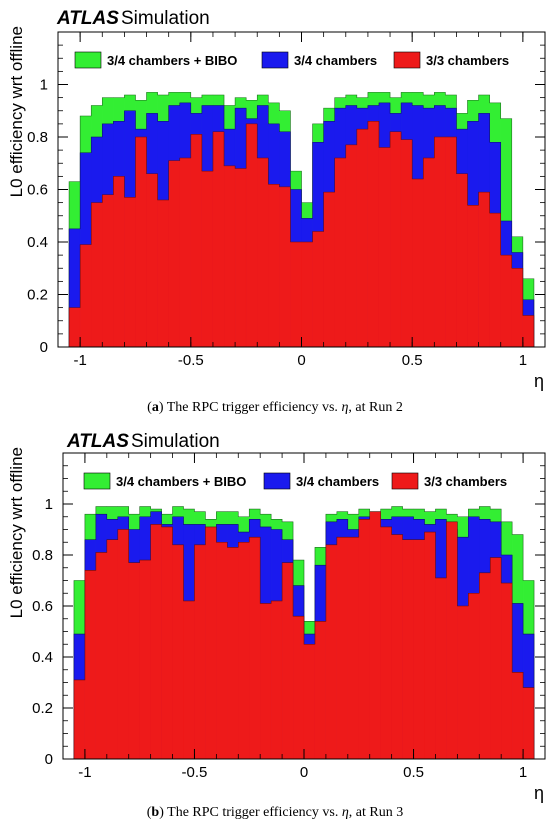 The image size is (550, 829). I want to click on y-tick-label: 0.6, so click(37, 190).